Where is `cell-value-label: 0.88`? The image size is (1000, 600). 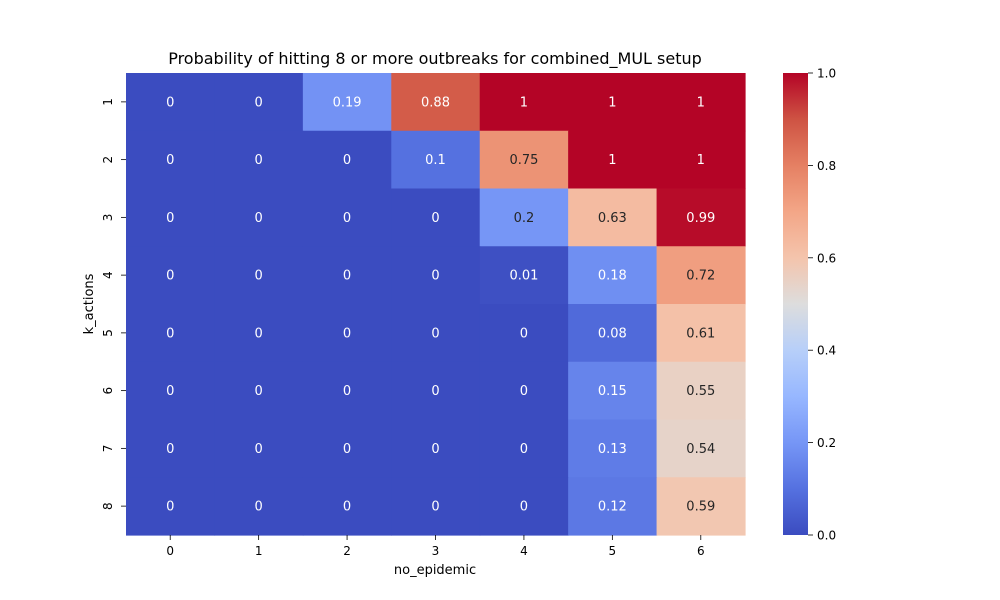
cell-value-label: 0.88 is located at coordinates (435, 102).